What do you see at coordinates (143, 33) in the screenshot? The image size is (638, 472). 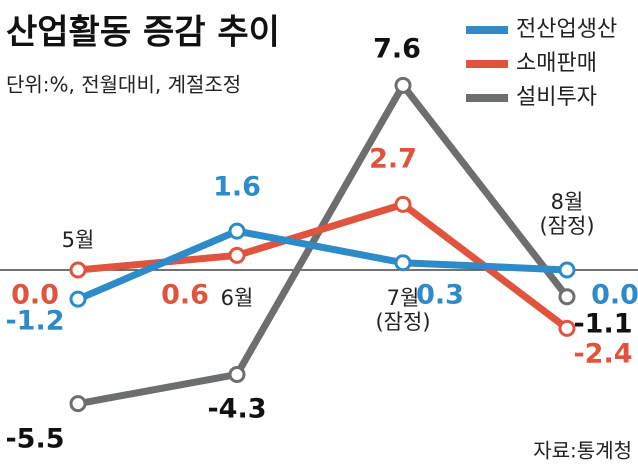 I see `chart-title: 산업활동 증감 추이` at bounding box center [143, 33].